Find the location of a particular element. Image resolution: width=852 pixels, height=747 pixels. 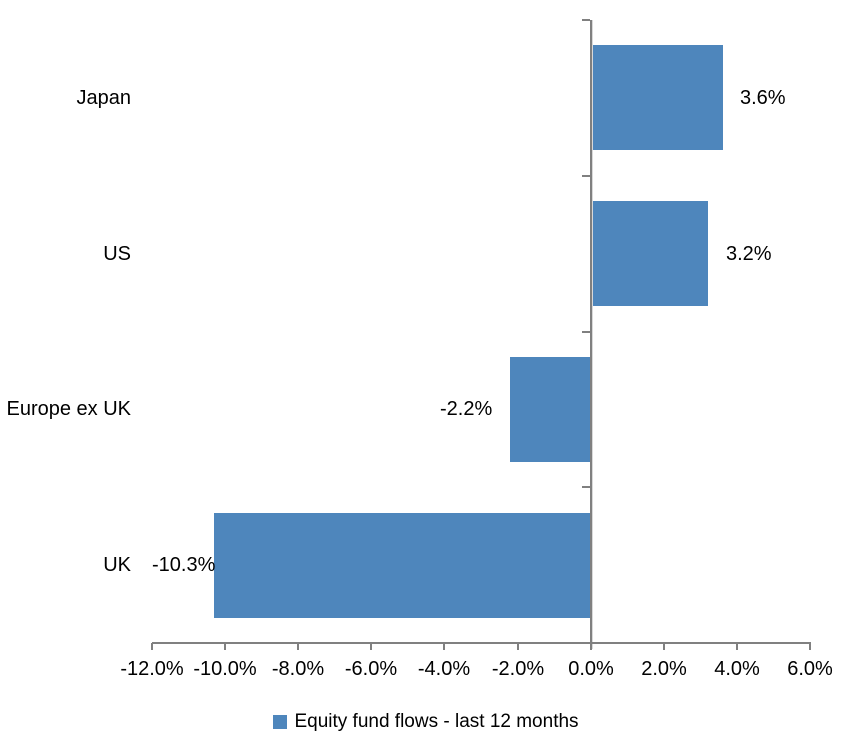

category-label: Japan is located at coordinates (104, 98).